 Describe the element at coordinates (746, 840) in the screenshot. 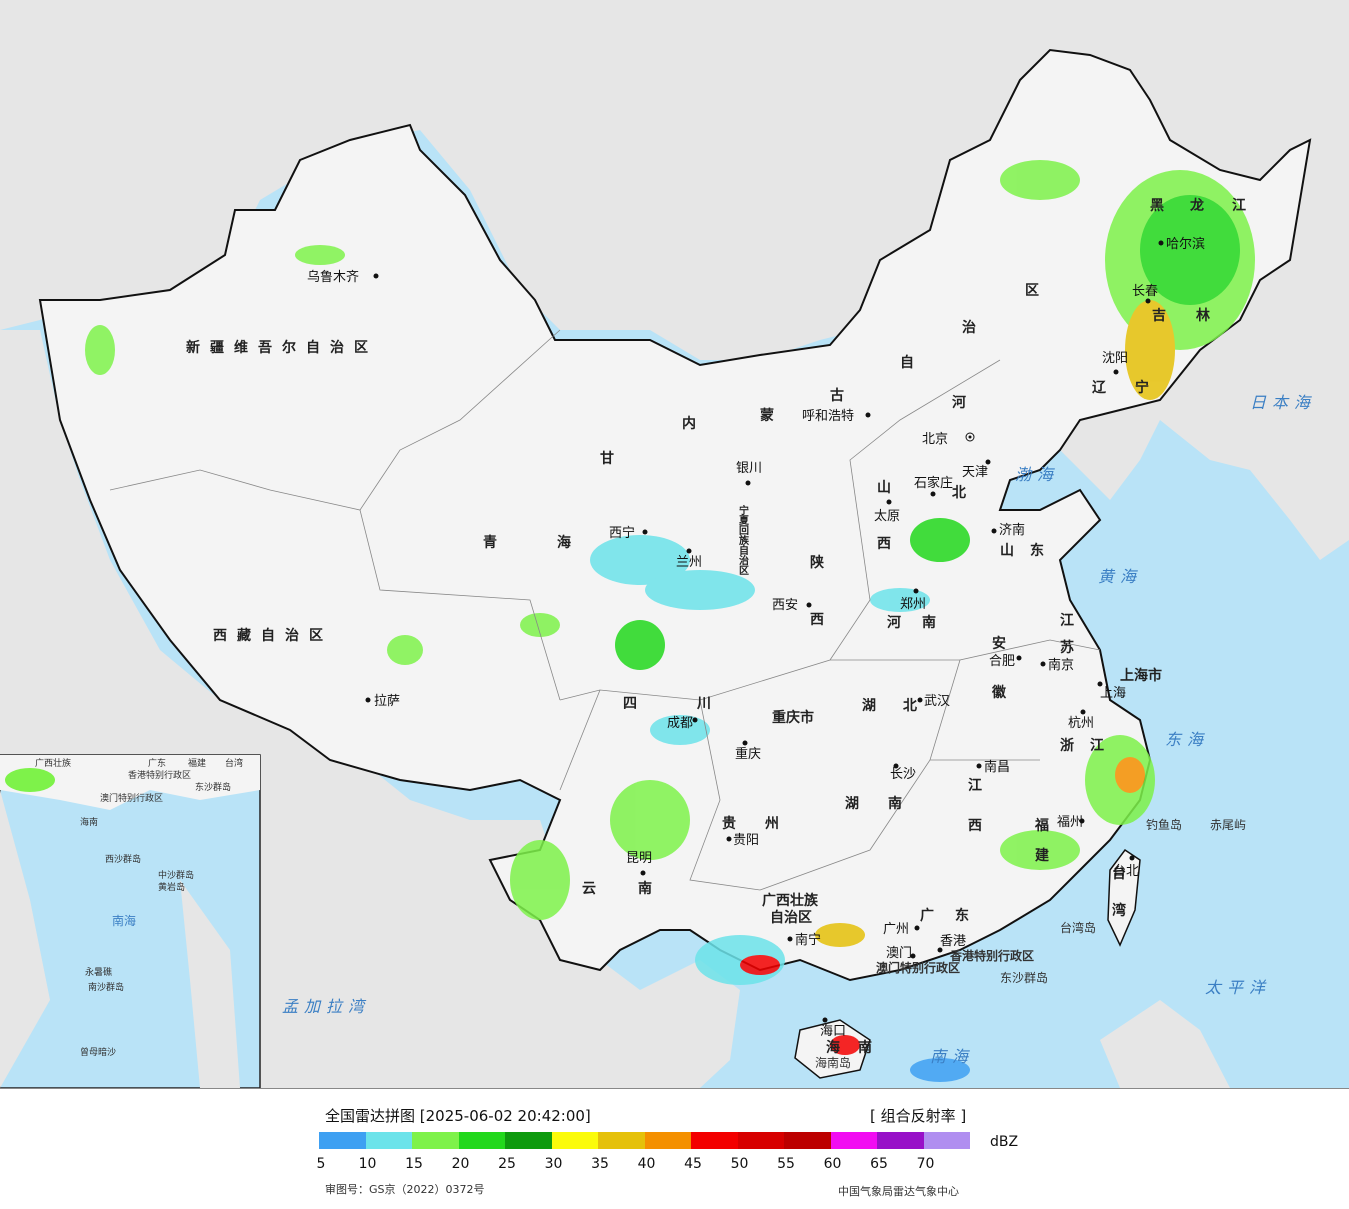

I see `svg-text: 贵阳` at that location.